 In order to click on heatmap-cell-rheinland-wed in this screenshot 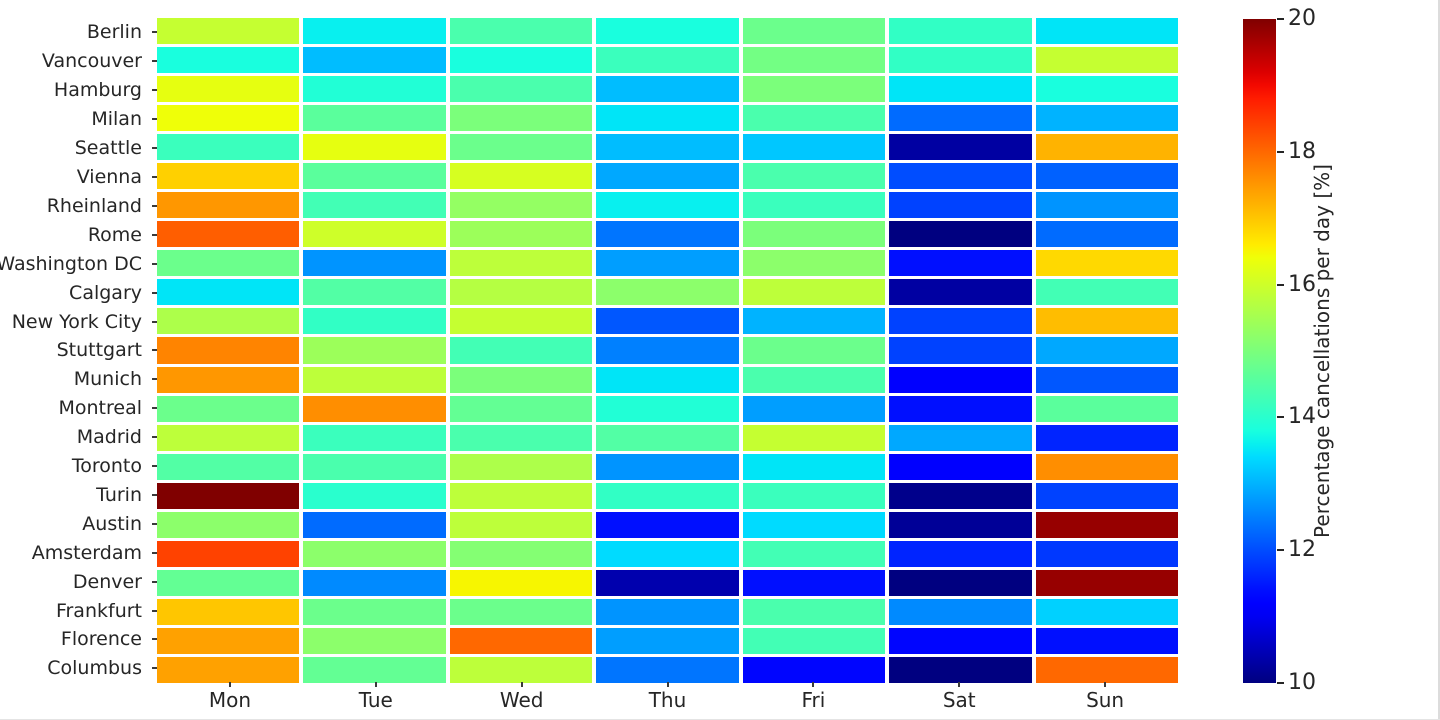, I will do `click(521, 205)`.